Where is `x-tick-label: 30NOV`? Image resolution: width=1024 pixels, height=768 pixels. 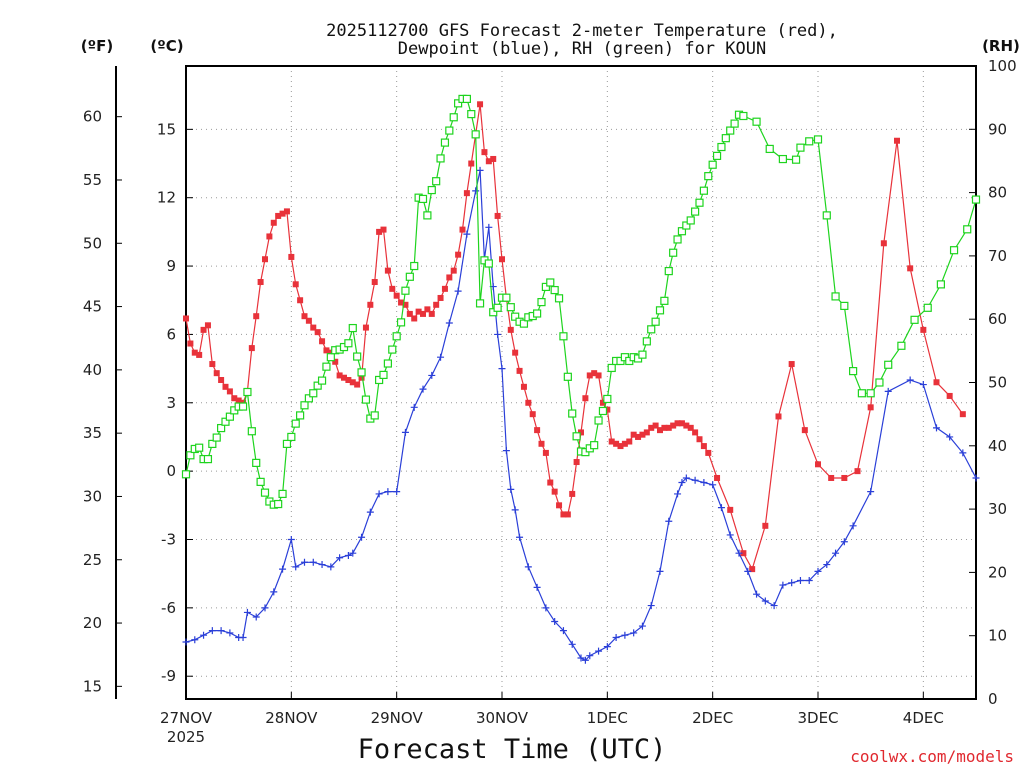 x-tick-label: 30NOV is located at coordinates (502, 718).